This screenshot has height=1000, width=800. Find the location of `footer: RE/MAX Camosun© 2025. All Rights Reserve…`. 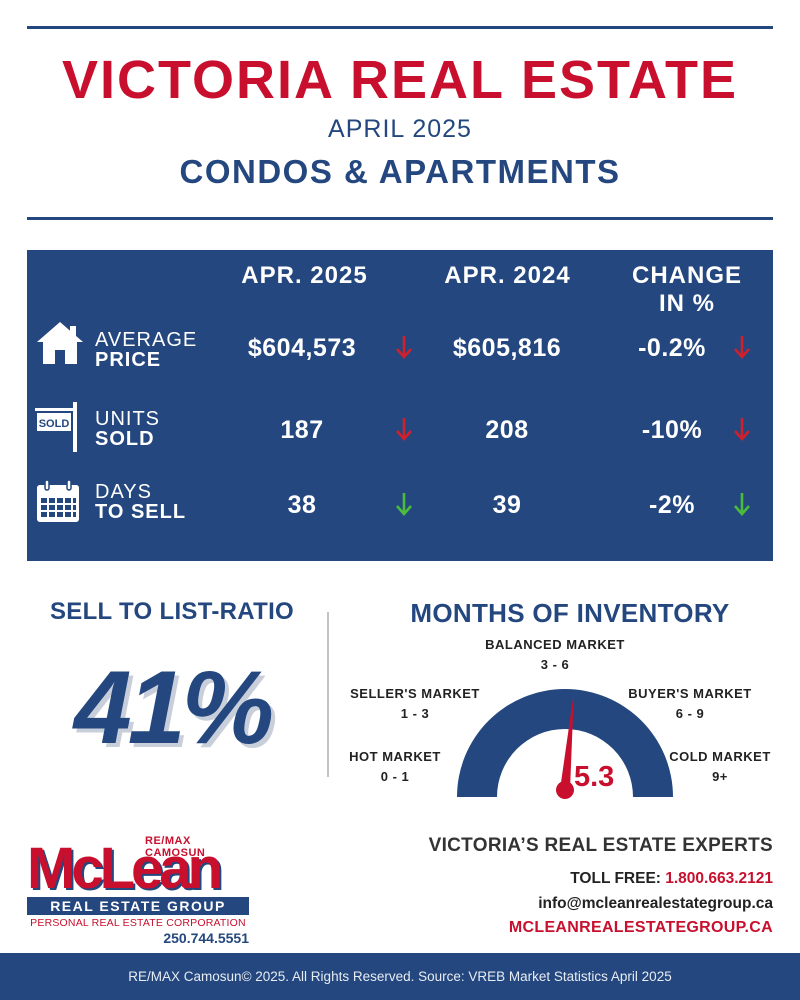

footer: RE/MAX Camosun© 2025. All Rights Reserve… is located at coordinates (400, 976).